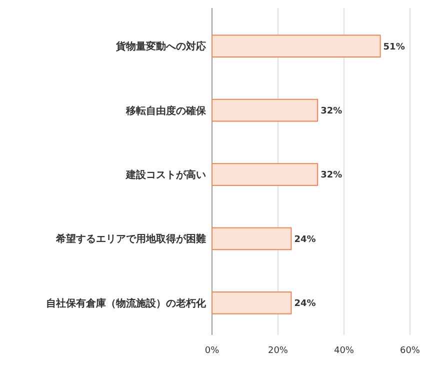  Describe the element at coordinates (165, 175) in the screenshot. I see `y-tick-label: 建設コストが高い` at that location.